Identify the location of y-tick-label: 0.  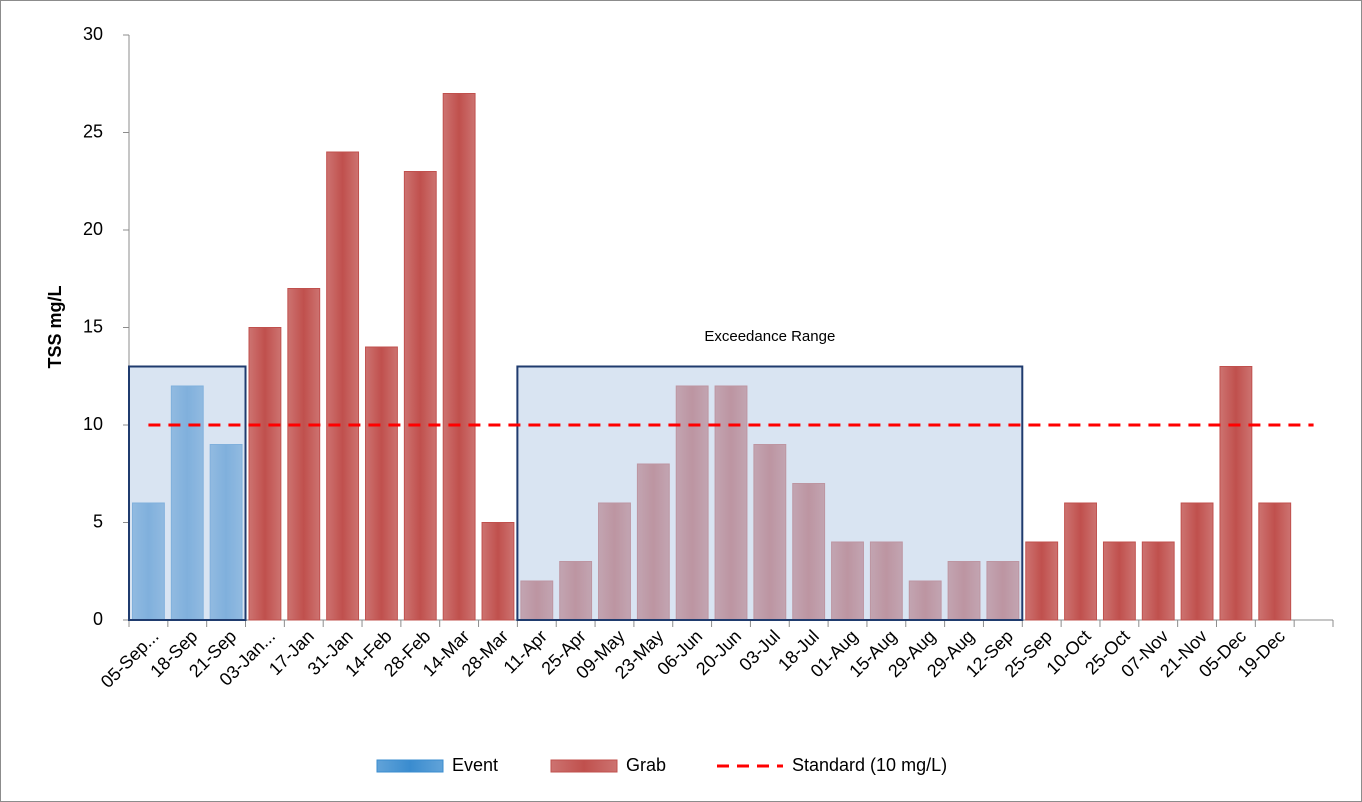
(98, 619).